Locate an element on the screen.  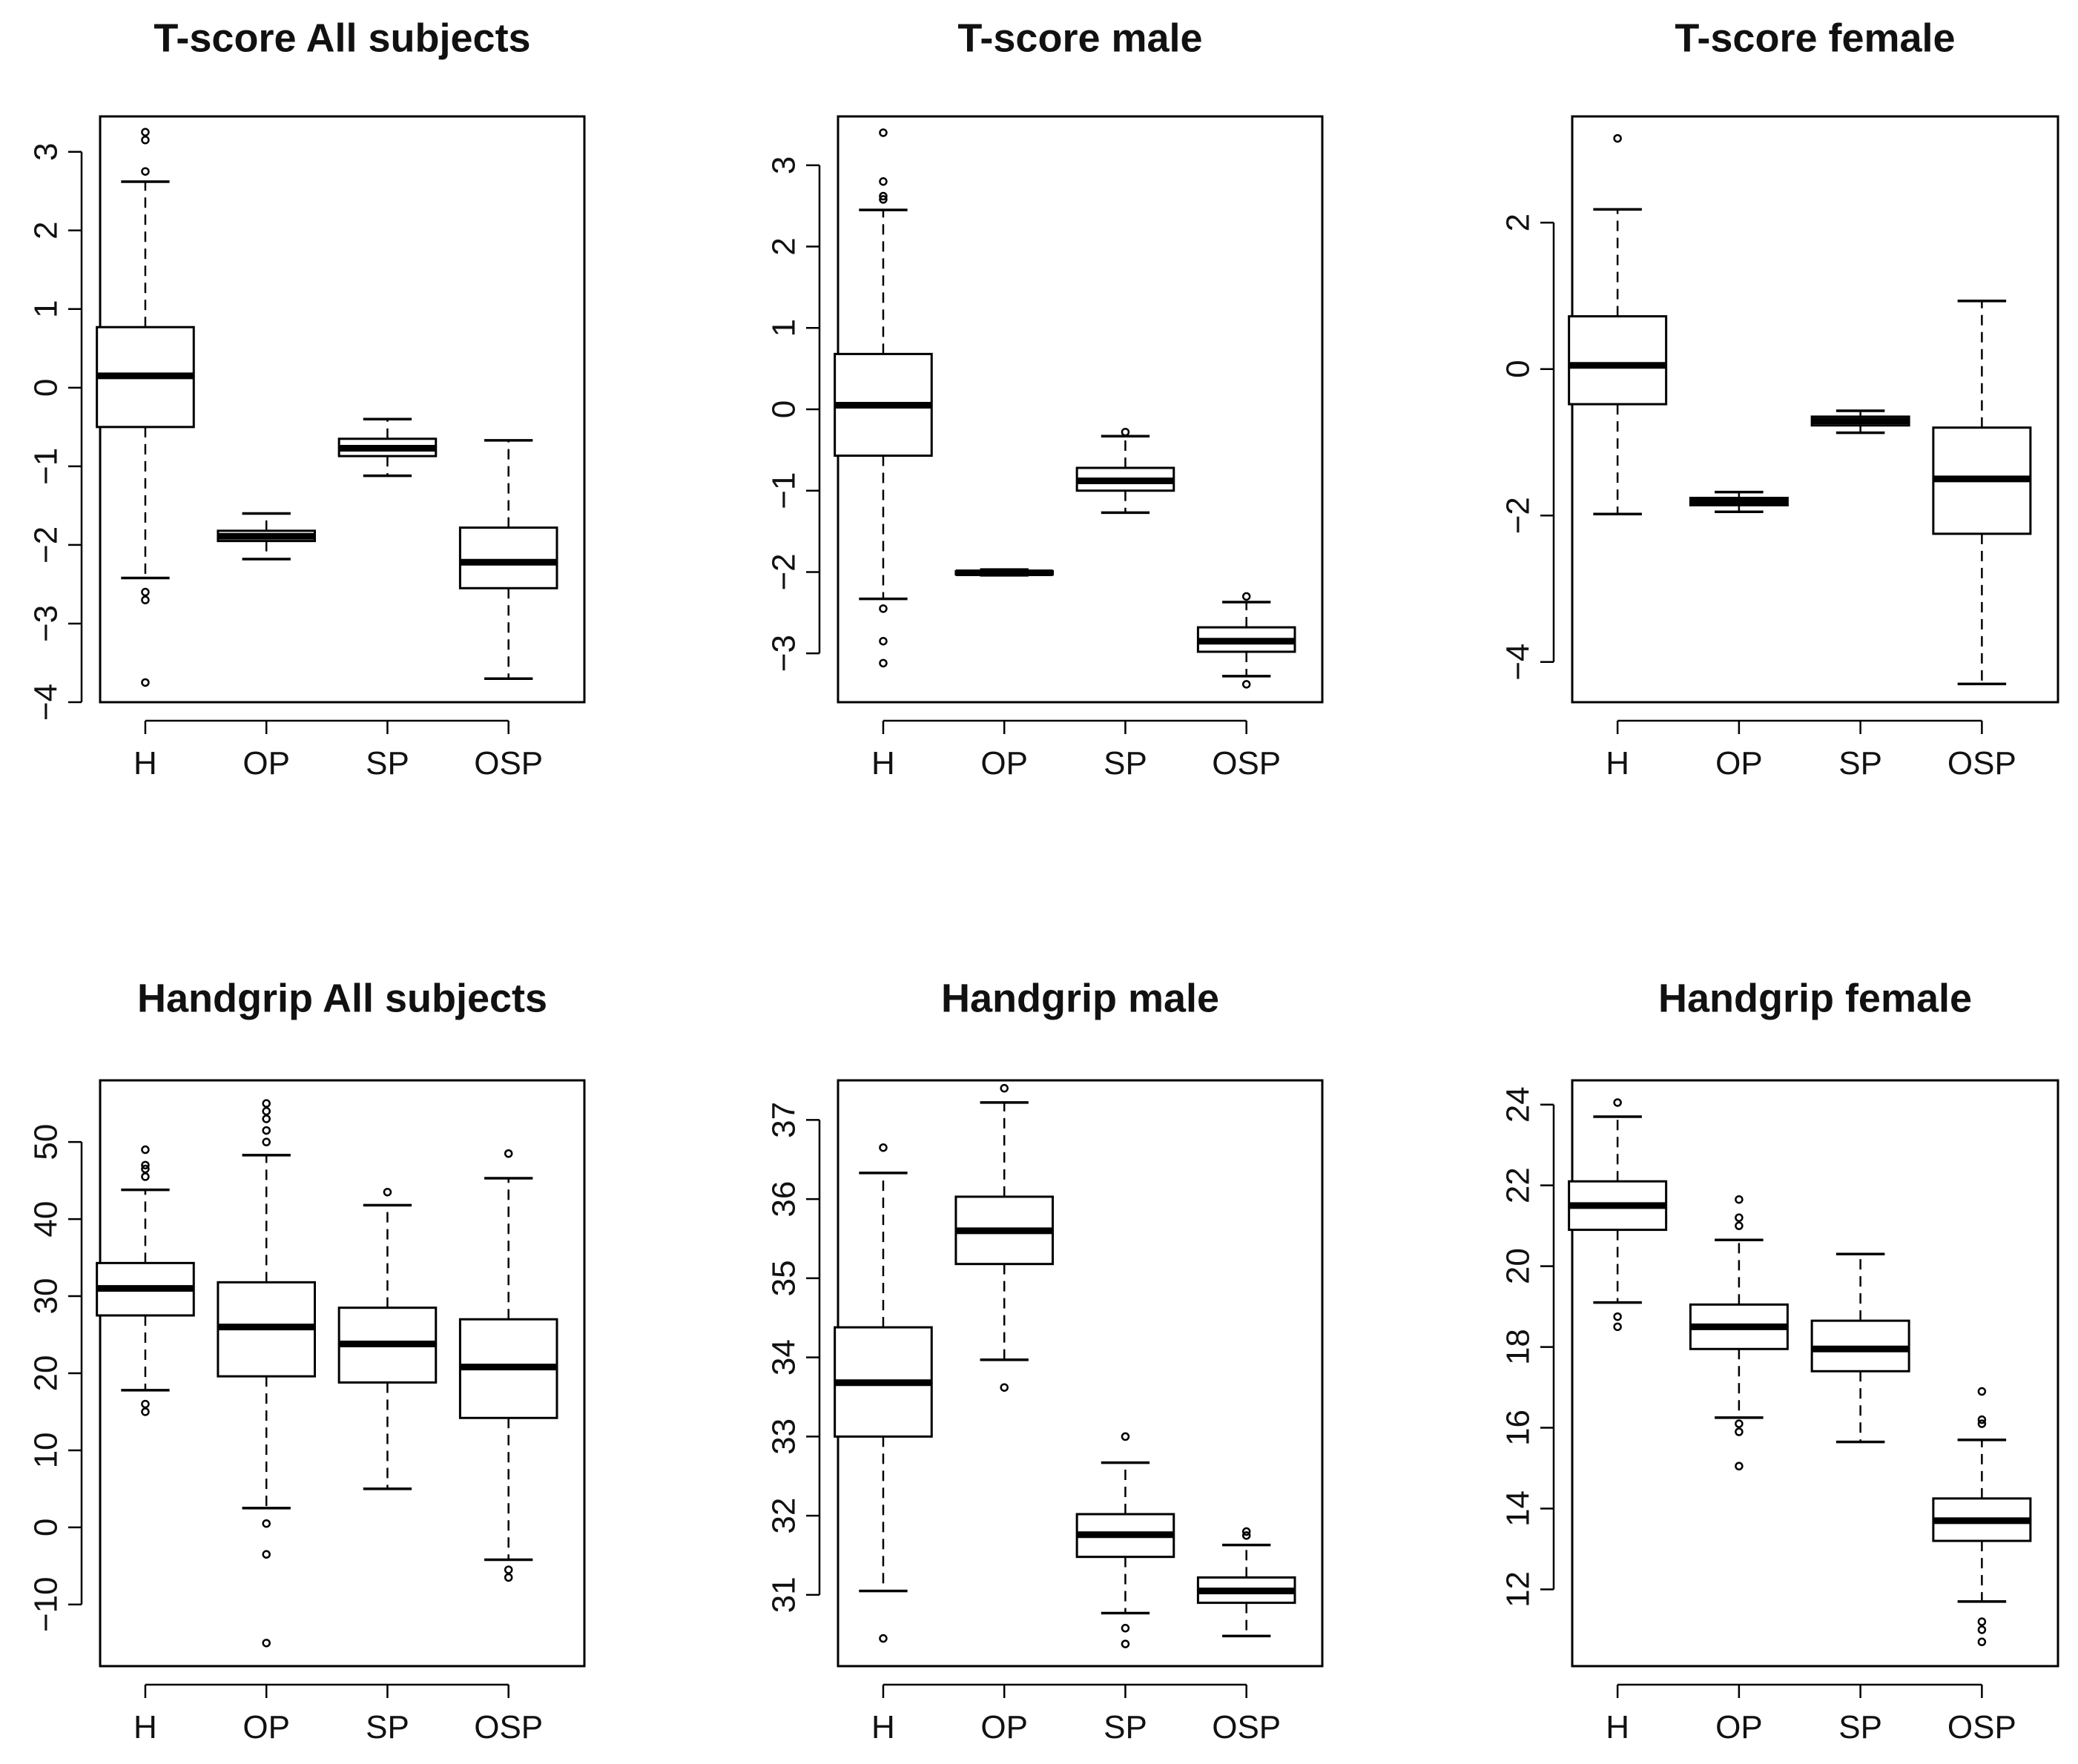
y-tick-label: 14 is located at coordinates (1518, 1508).